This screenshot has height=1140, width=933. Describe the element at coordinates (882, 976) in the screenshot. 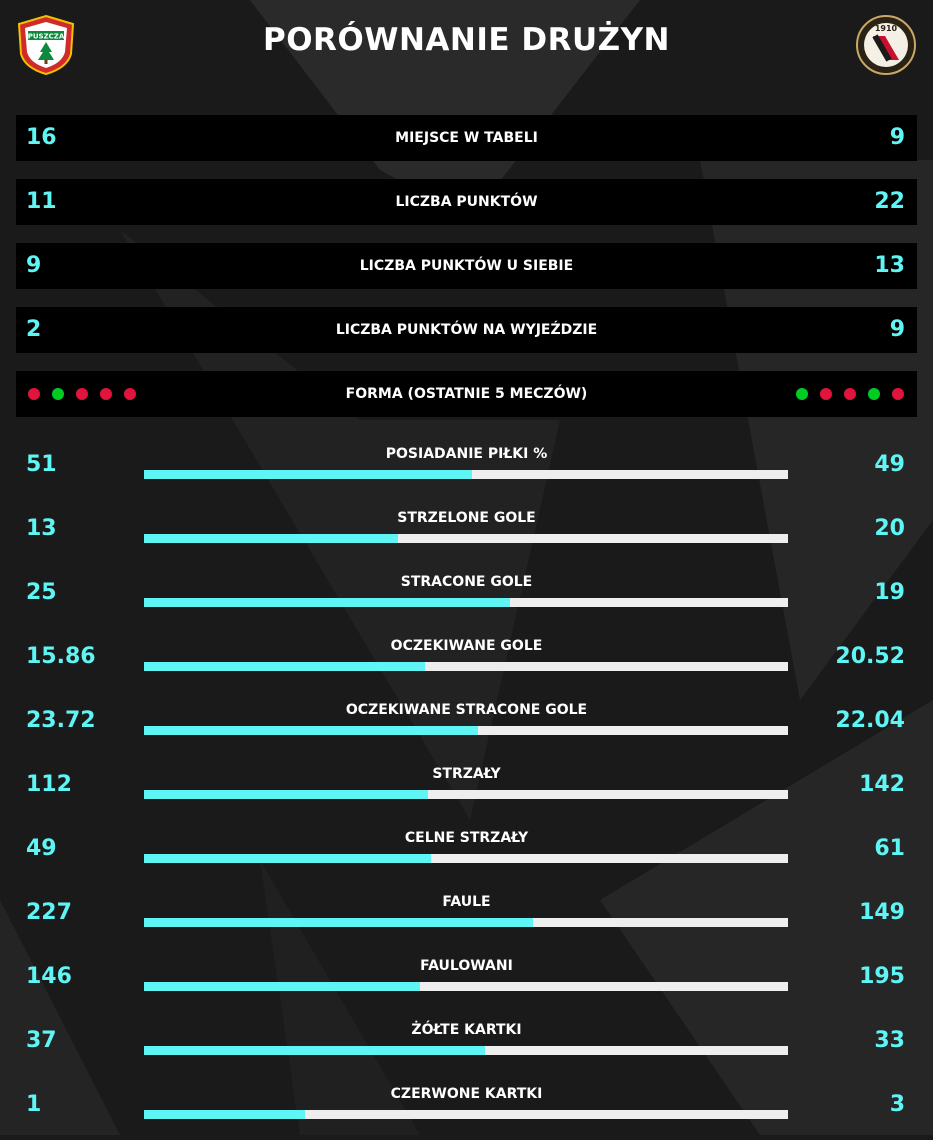

I see `away-value: 195` at that location.